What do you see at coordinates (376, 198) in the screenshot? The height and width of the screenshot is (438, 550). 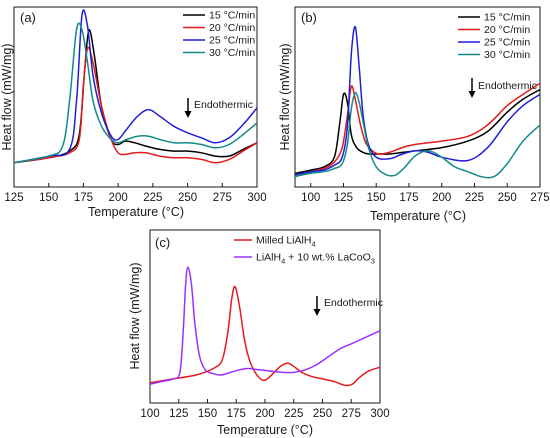 I see `panel-b-xtick-label-150: 150` at bounding box center [376, 198].